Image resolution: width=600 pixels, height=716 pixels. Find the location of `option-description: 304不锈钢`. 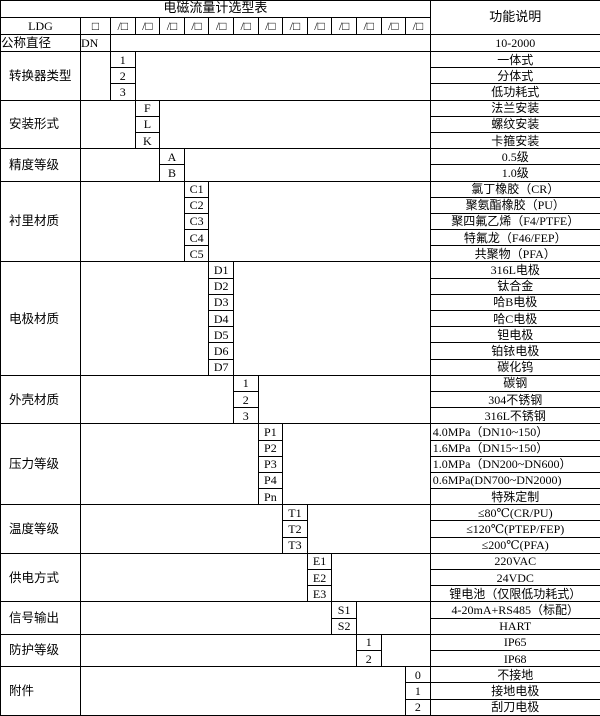

option-description: 304不锈钢 is located at coordinates (514, 399).